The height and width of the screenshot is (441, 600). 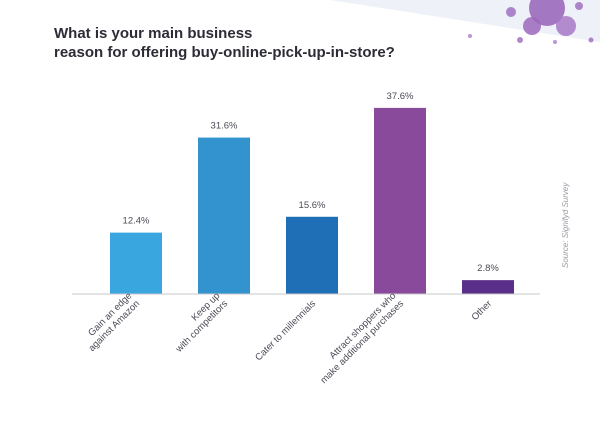 I want to click on category-label-3-line-0: Attract shoppers who, so click(x=362, y=326).